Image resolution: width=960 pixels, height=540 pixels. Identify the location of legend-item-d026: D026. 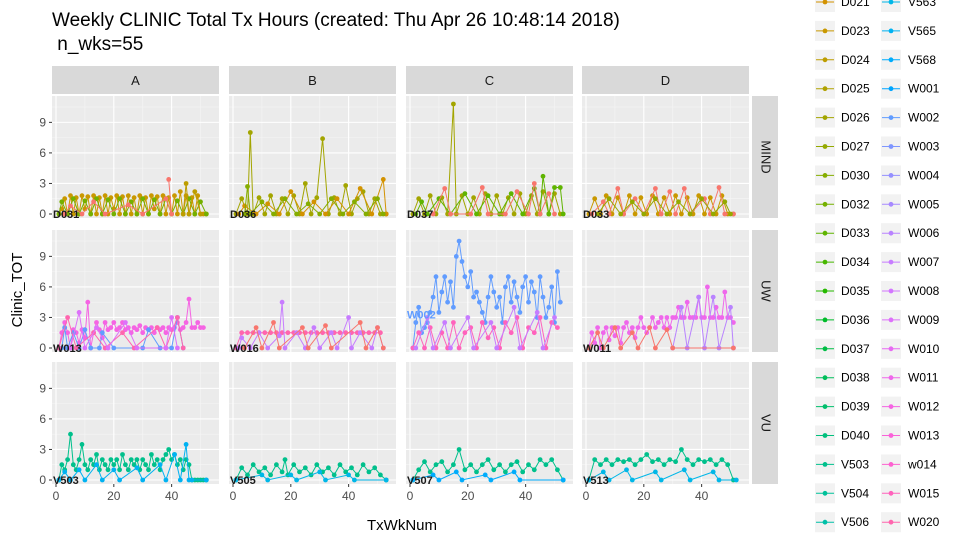
(842, 117).